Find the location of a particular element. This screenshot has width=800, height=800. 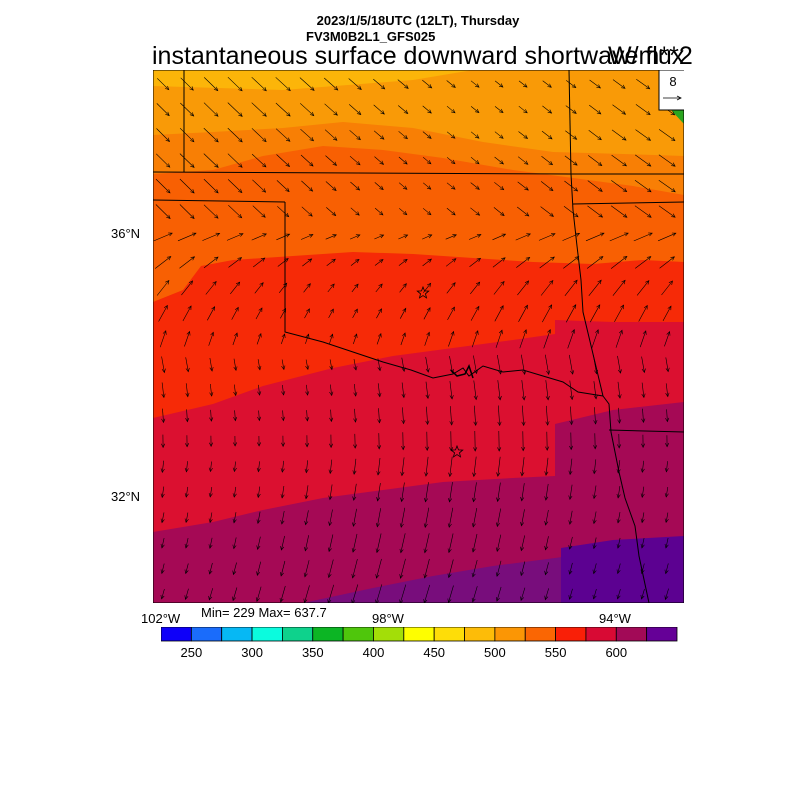

ref-vector-arrowhead is located at coordinates (679, 98).